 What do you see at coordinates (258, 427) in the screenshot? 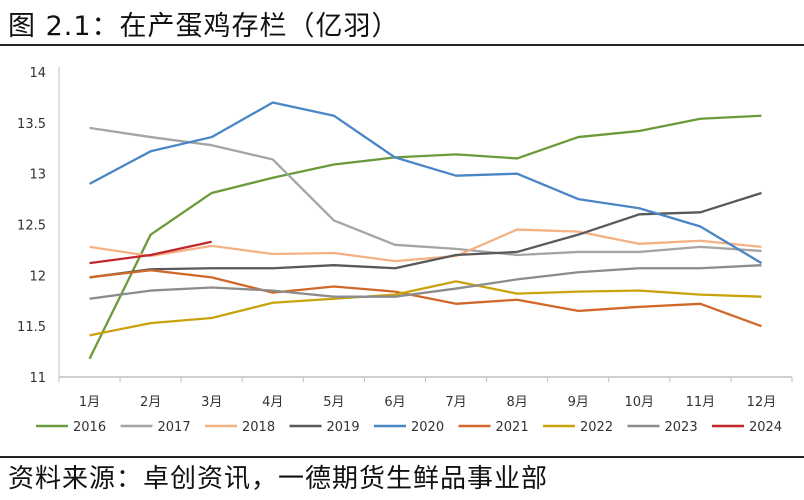
I see `legend-label: 2018` at bounding box center [258, 427].